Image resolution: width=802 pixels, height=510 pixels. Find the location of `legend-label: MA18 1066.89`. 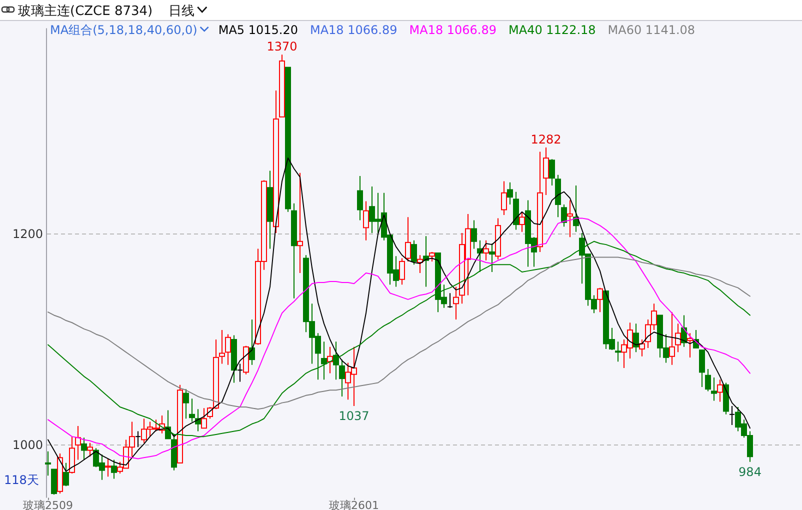

legend-label: MA18 1066.89 is located at coordinates (354, 30).